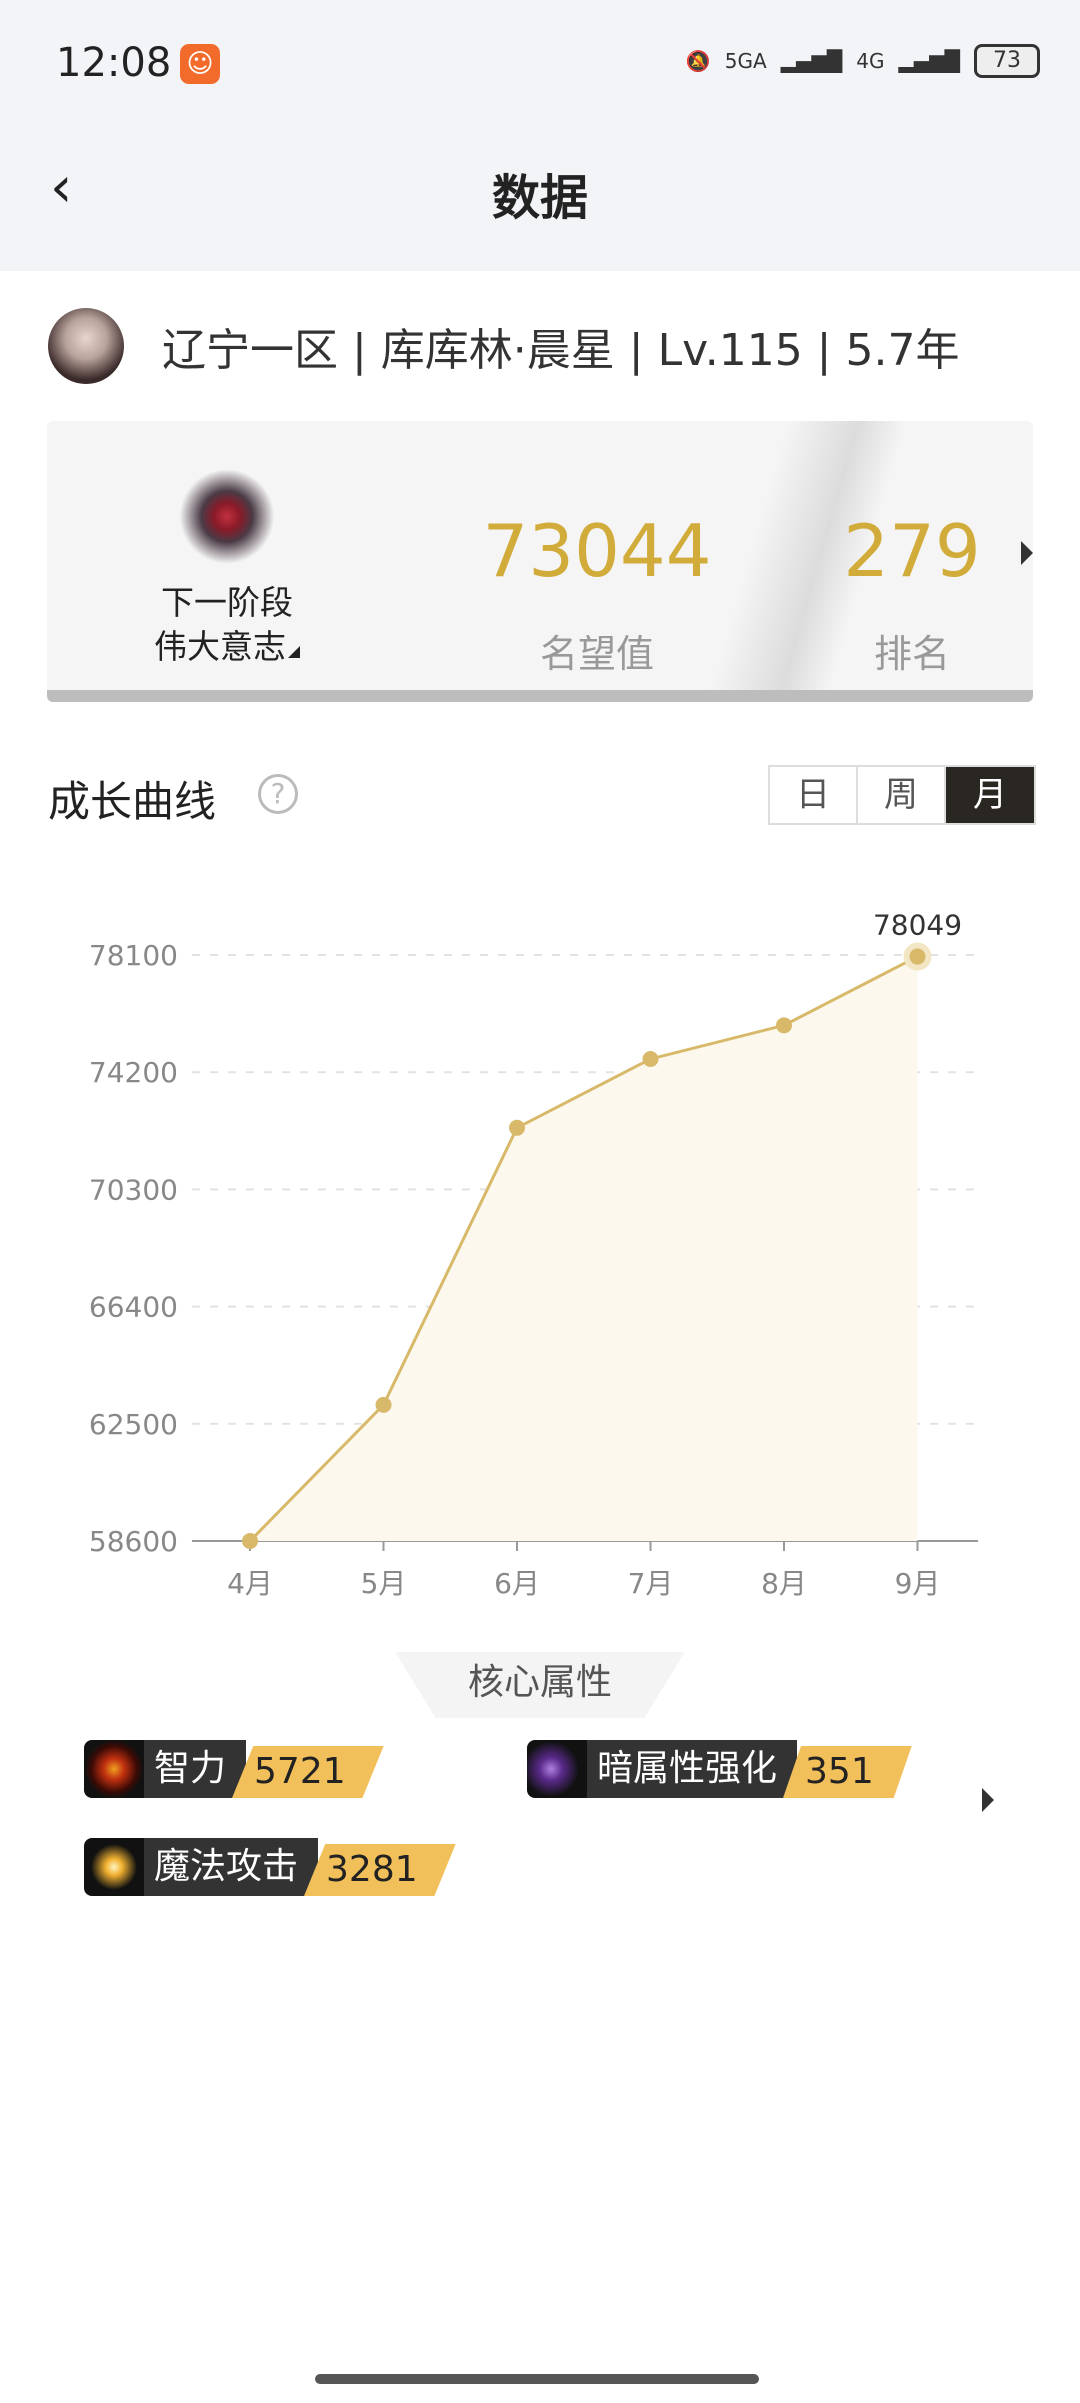 This screenshot has width=1080, height=2403. Describe the element at coordinates (133, 1189) in the screenshot. I see `y-tick-label: 70300` at that location.